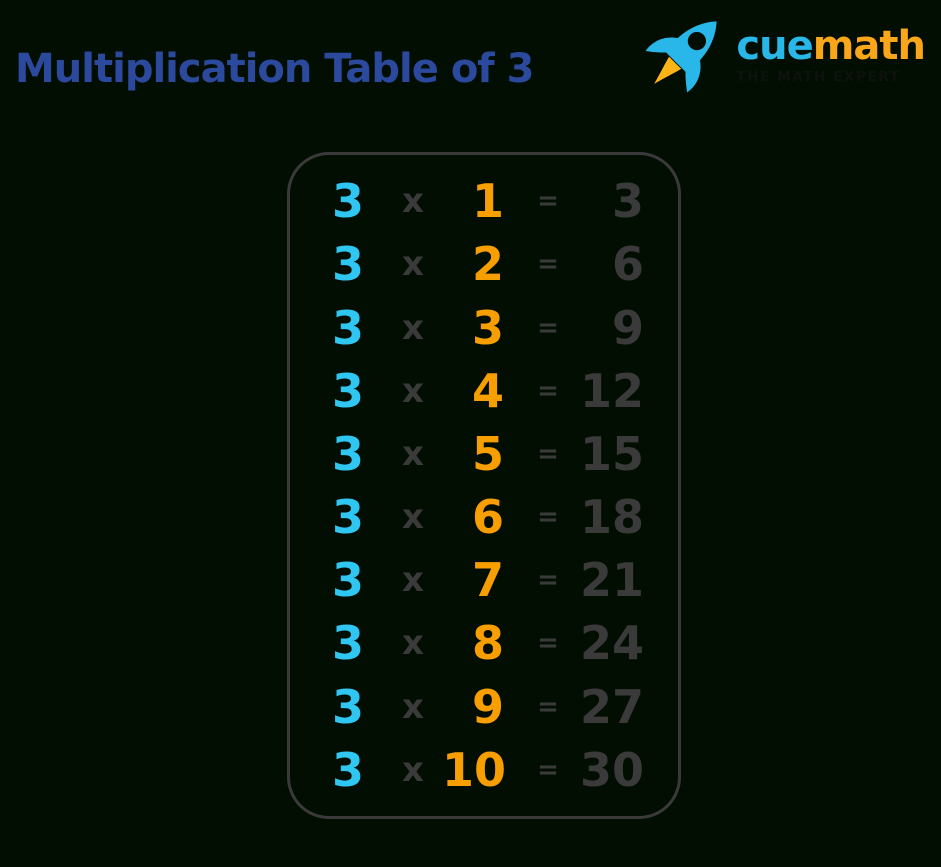 The height and width of the screenshot is (867, 941). I want to click on multiplier: 1, so click(487, 201).